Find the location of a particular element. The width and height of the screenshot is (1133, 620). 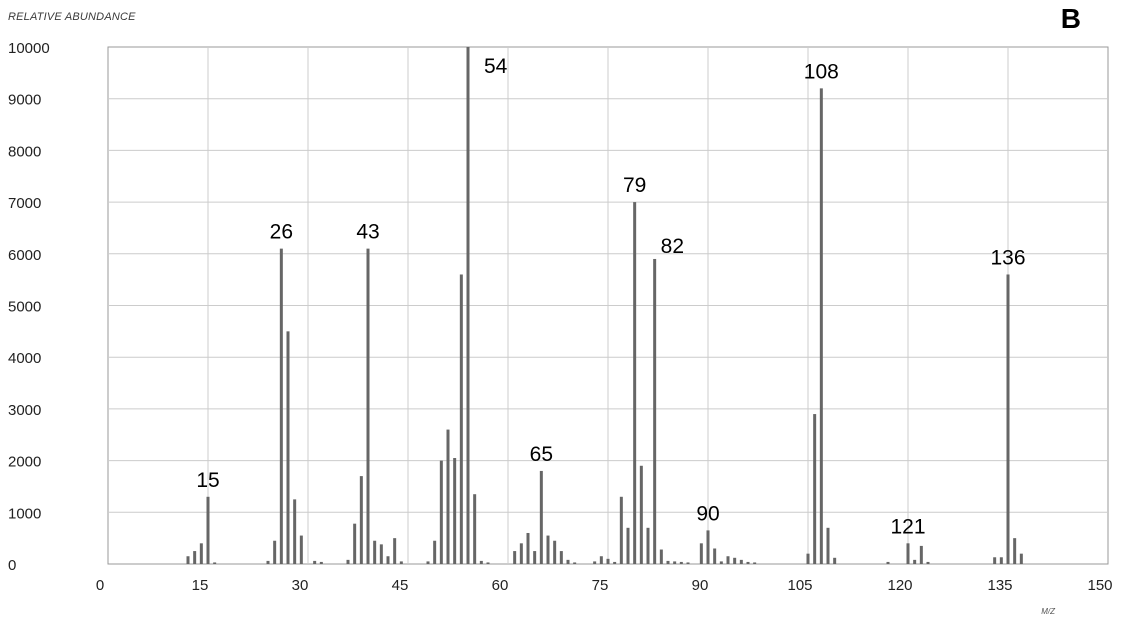

peak-label: 79 is located at coordinates (634, 185).